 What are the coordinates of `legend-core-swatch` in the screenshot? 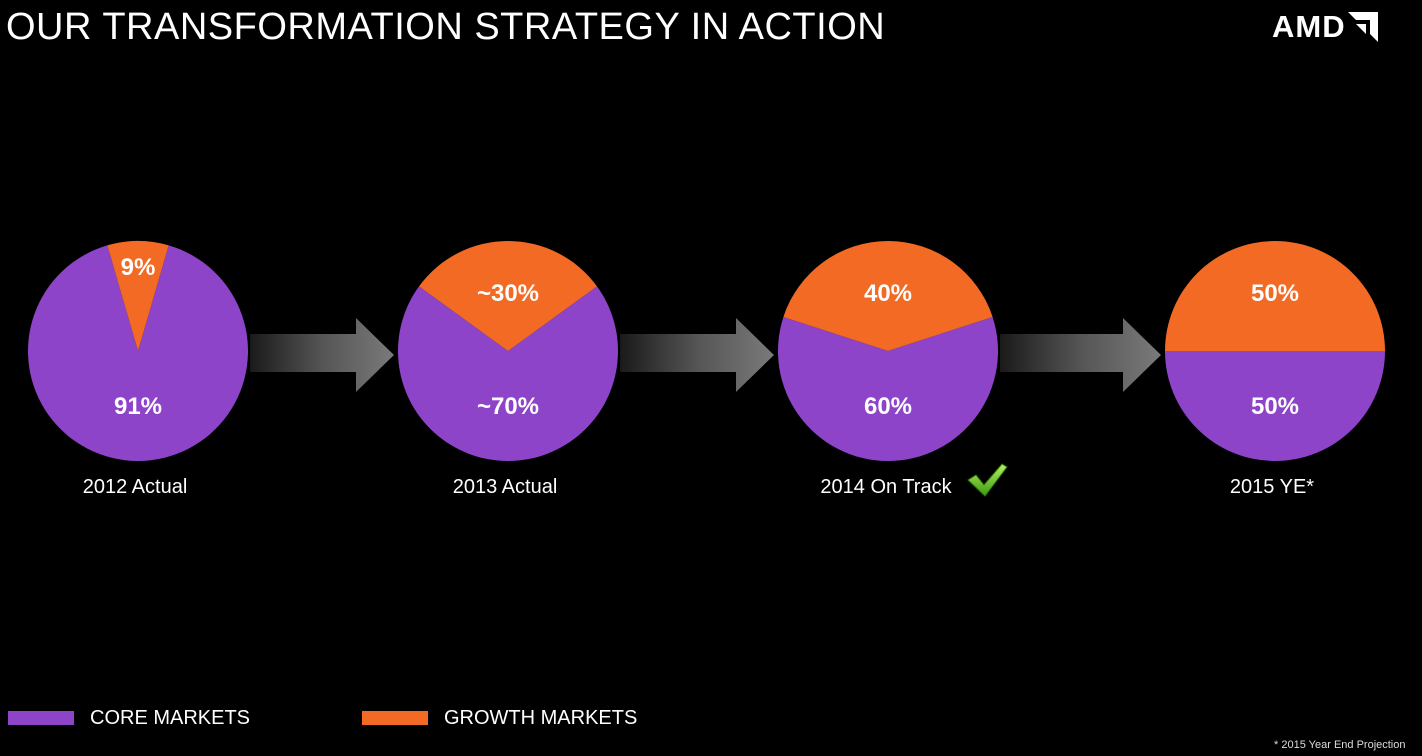 It's located at (41, 718).